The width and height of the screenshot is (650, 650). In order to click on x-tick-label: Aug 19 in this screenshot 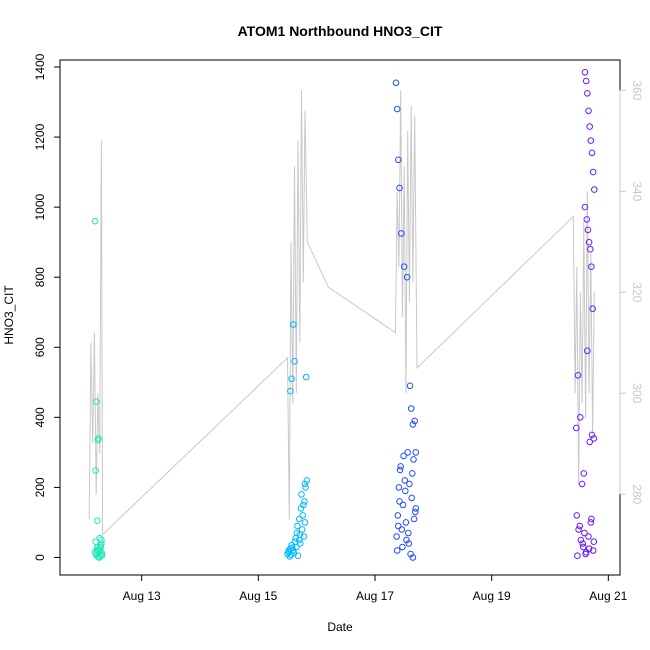, I will do `click(492, 596)`.